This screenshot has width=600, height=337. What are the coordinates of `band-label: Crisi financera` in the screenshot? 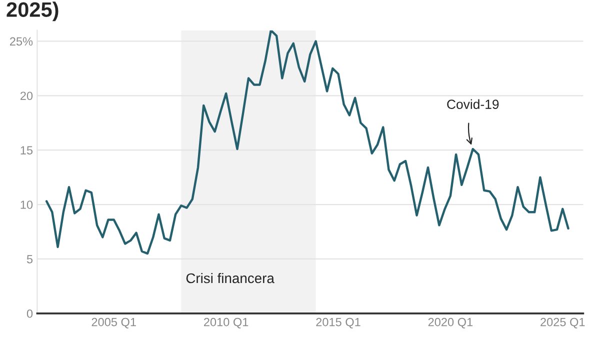 It's located at (230, 278).